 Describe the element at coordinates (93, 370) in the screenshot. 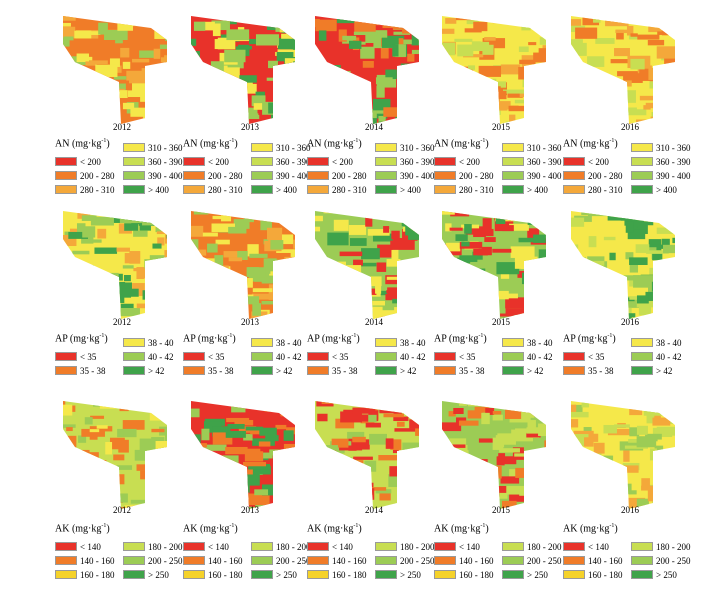

I see `legend-label: 35 - 38` at that location.